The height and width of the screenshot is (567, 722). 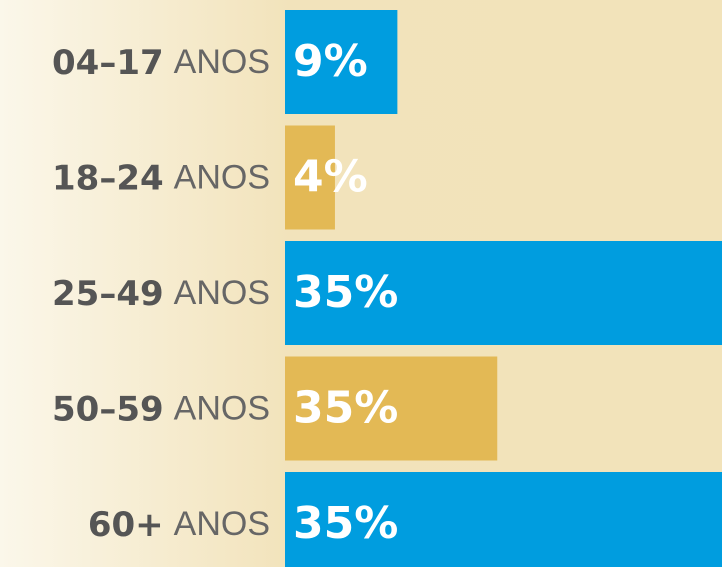 What do you see at coordinates (126, 525) in the screenshot?
I see `category-range: 60+` at bounding box center [126, 525].